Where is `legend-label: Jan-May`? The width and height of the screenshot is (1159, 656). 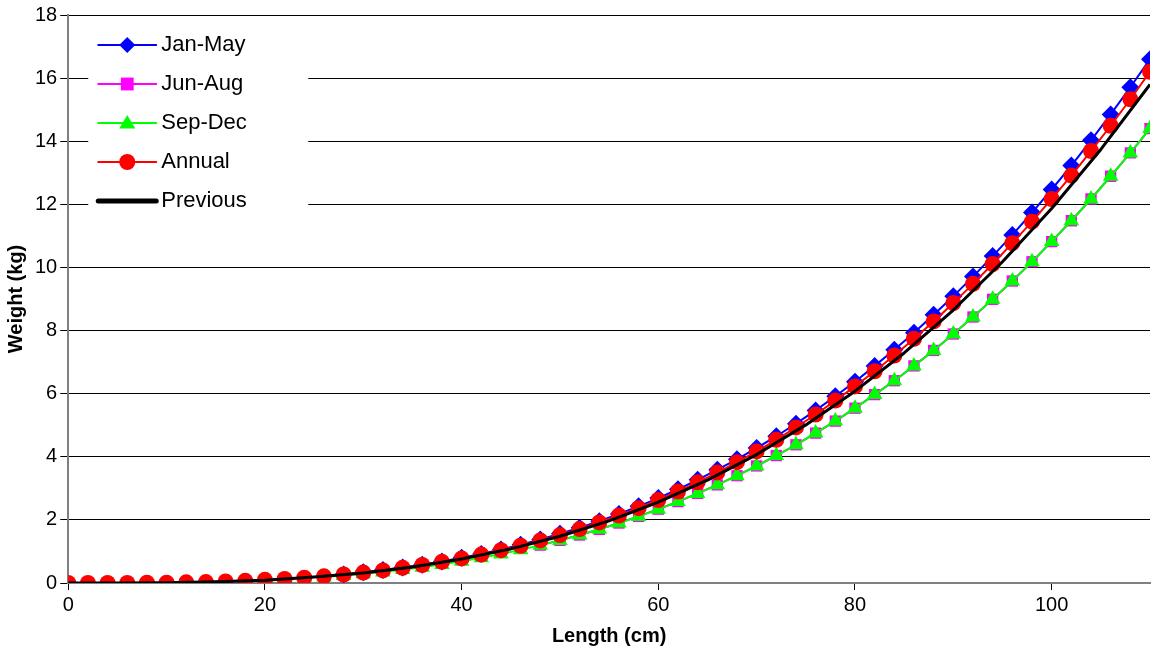 legend-label: Jan-May is located at coordinates (203, 44).